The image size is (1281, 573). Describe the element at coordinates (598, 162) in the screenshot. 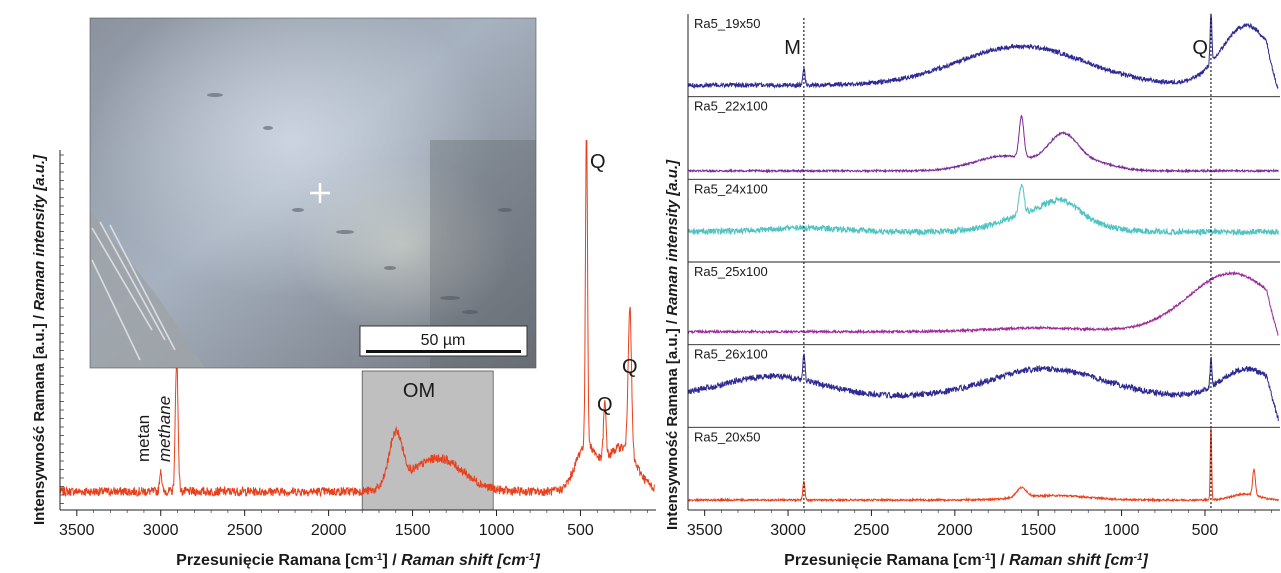

I see `quartz-label-main: Q` at that location.